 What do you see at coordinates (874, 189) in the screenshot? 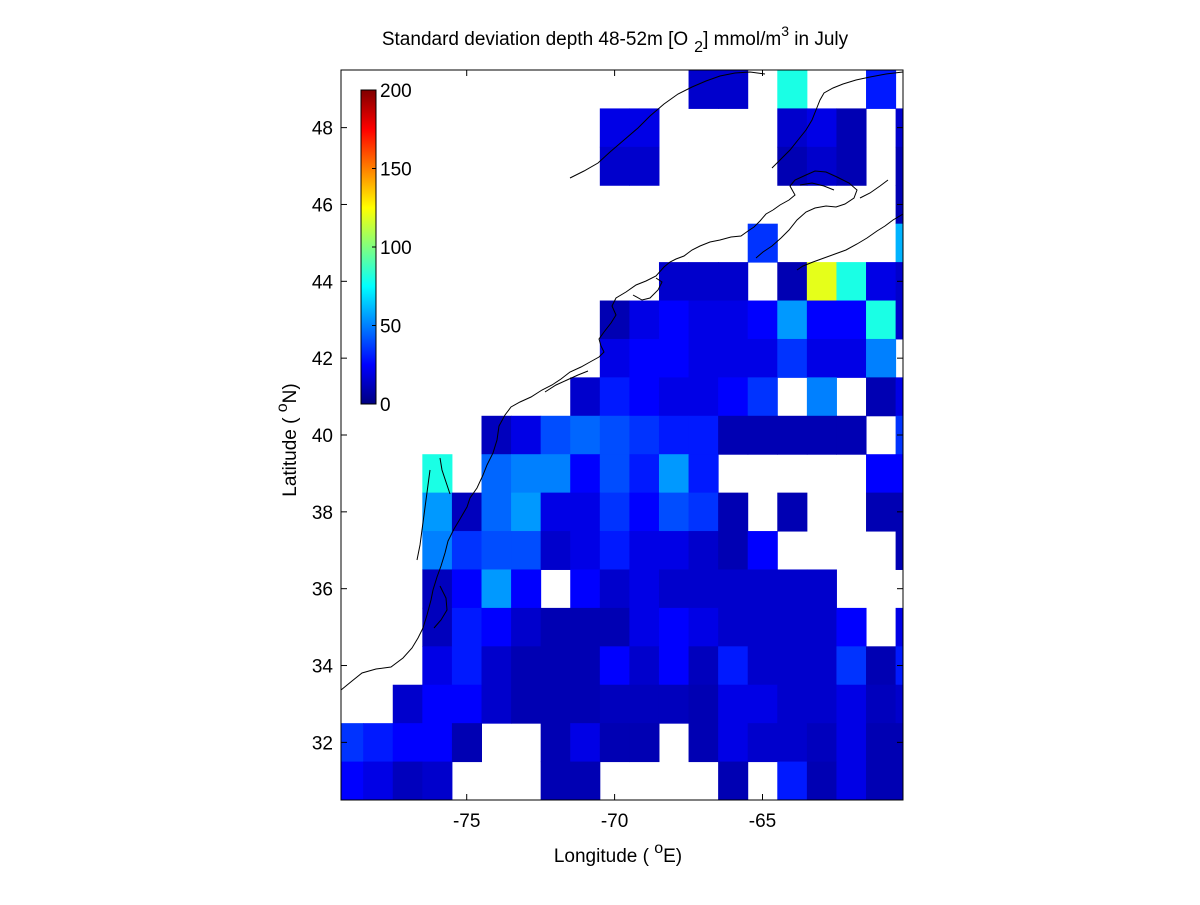
I see `coastline-cape-breton` at bounding box center [874, 189].